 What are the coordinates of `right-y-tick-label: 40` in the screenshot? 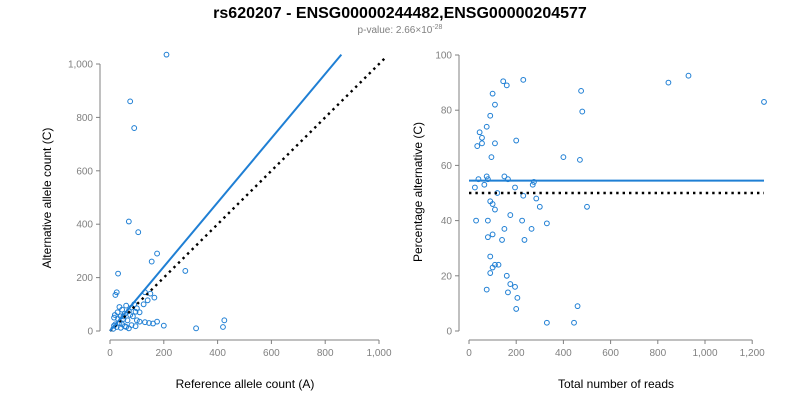 It's located at (447, 221).